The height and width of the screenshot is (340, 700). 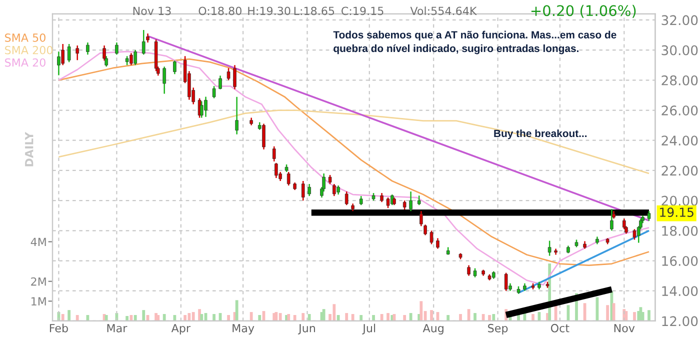 What do you see at coordinates (220, 11) in the screenshot?
I see `annotation: O:18.80` at bounding box center [220, 11].